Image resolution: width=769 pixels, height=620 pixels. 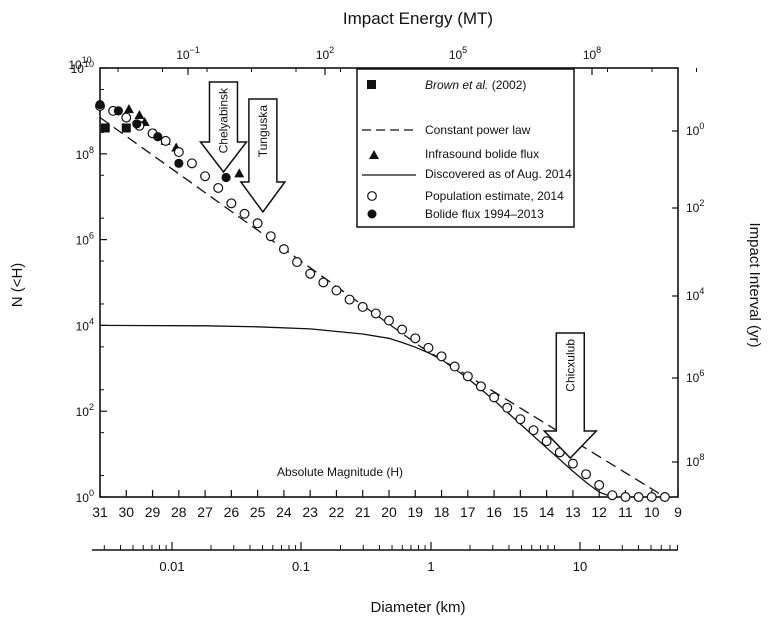 I want to click on legend-box, so click(x=465, y=148).